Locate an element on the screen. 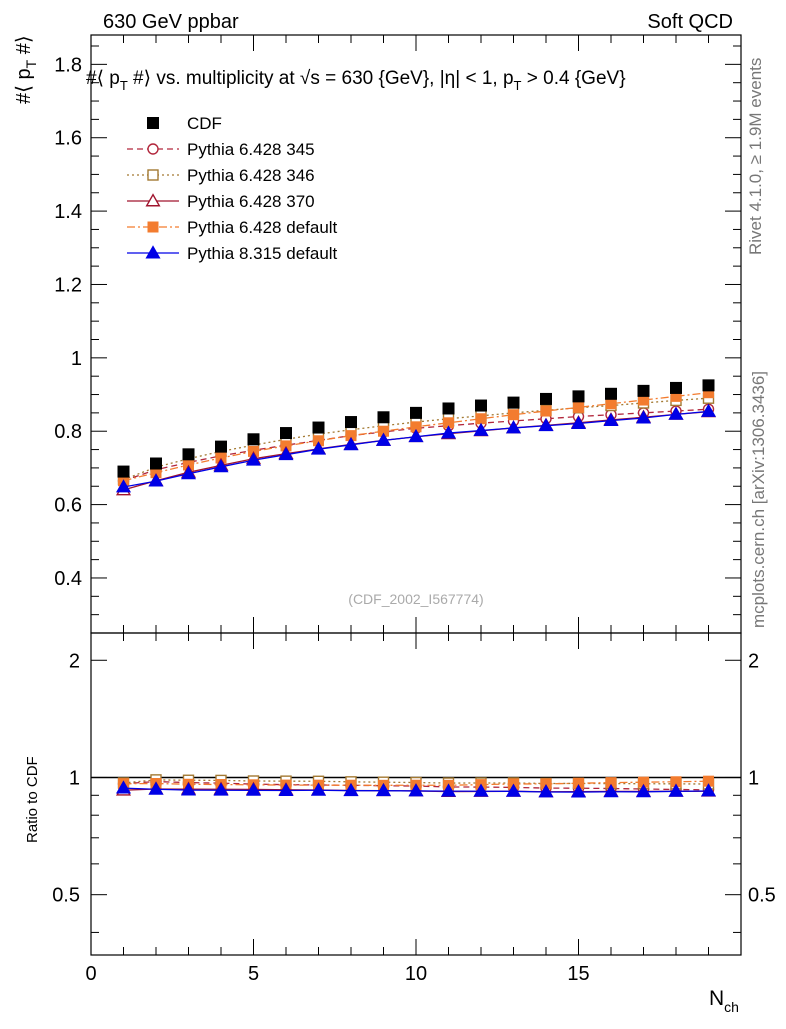 The image size is (786, 1029). legend-label: CDF is located at coordinates (204, 123).